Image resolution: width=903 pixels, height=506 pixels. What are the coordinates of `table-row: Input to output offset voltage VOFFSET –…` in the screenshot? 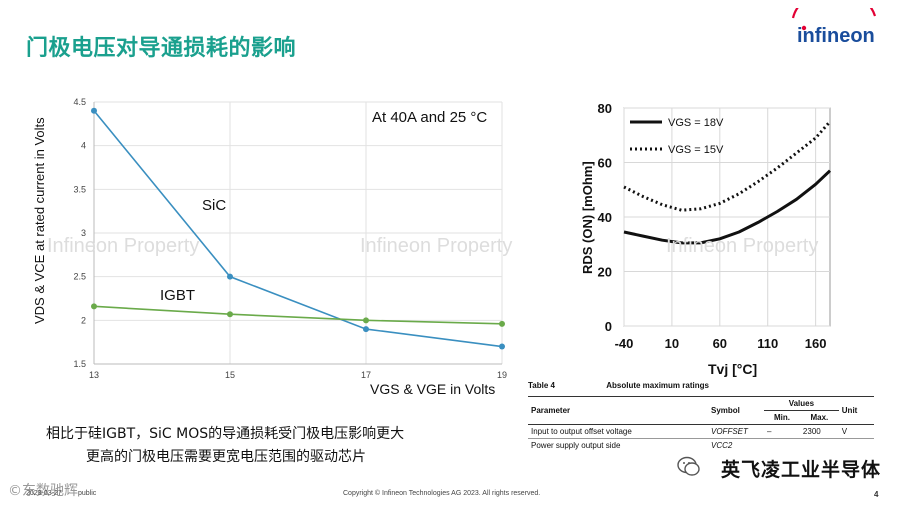 It's located at (701, 431).